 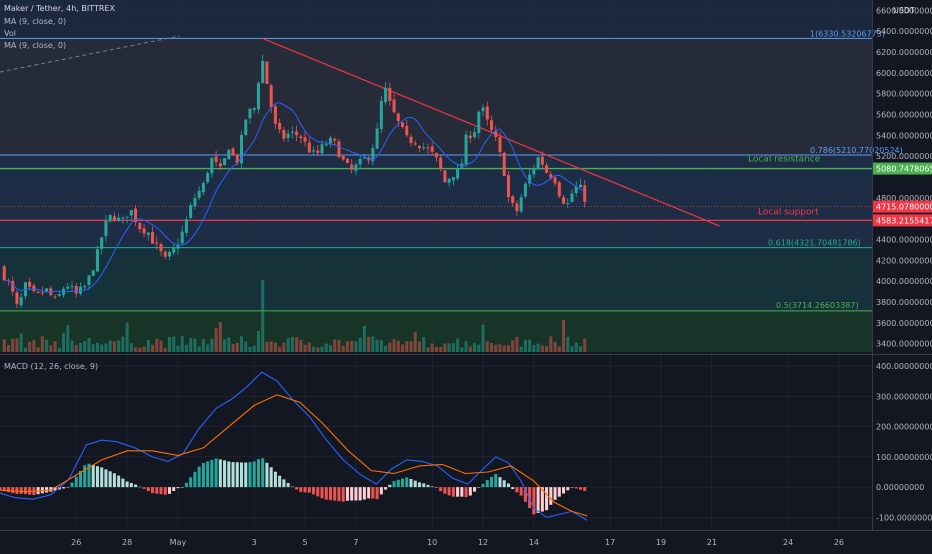 I want to click on price-tick-label: 5800.00000000, so click(x=904, y=94).